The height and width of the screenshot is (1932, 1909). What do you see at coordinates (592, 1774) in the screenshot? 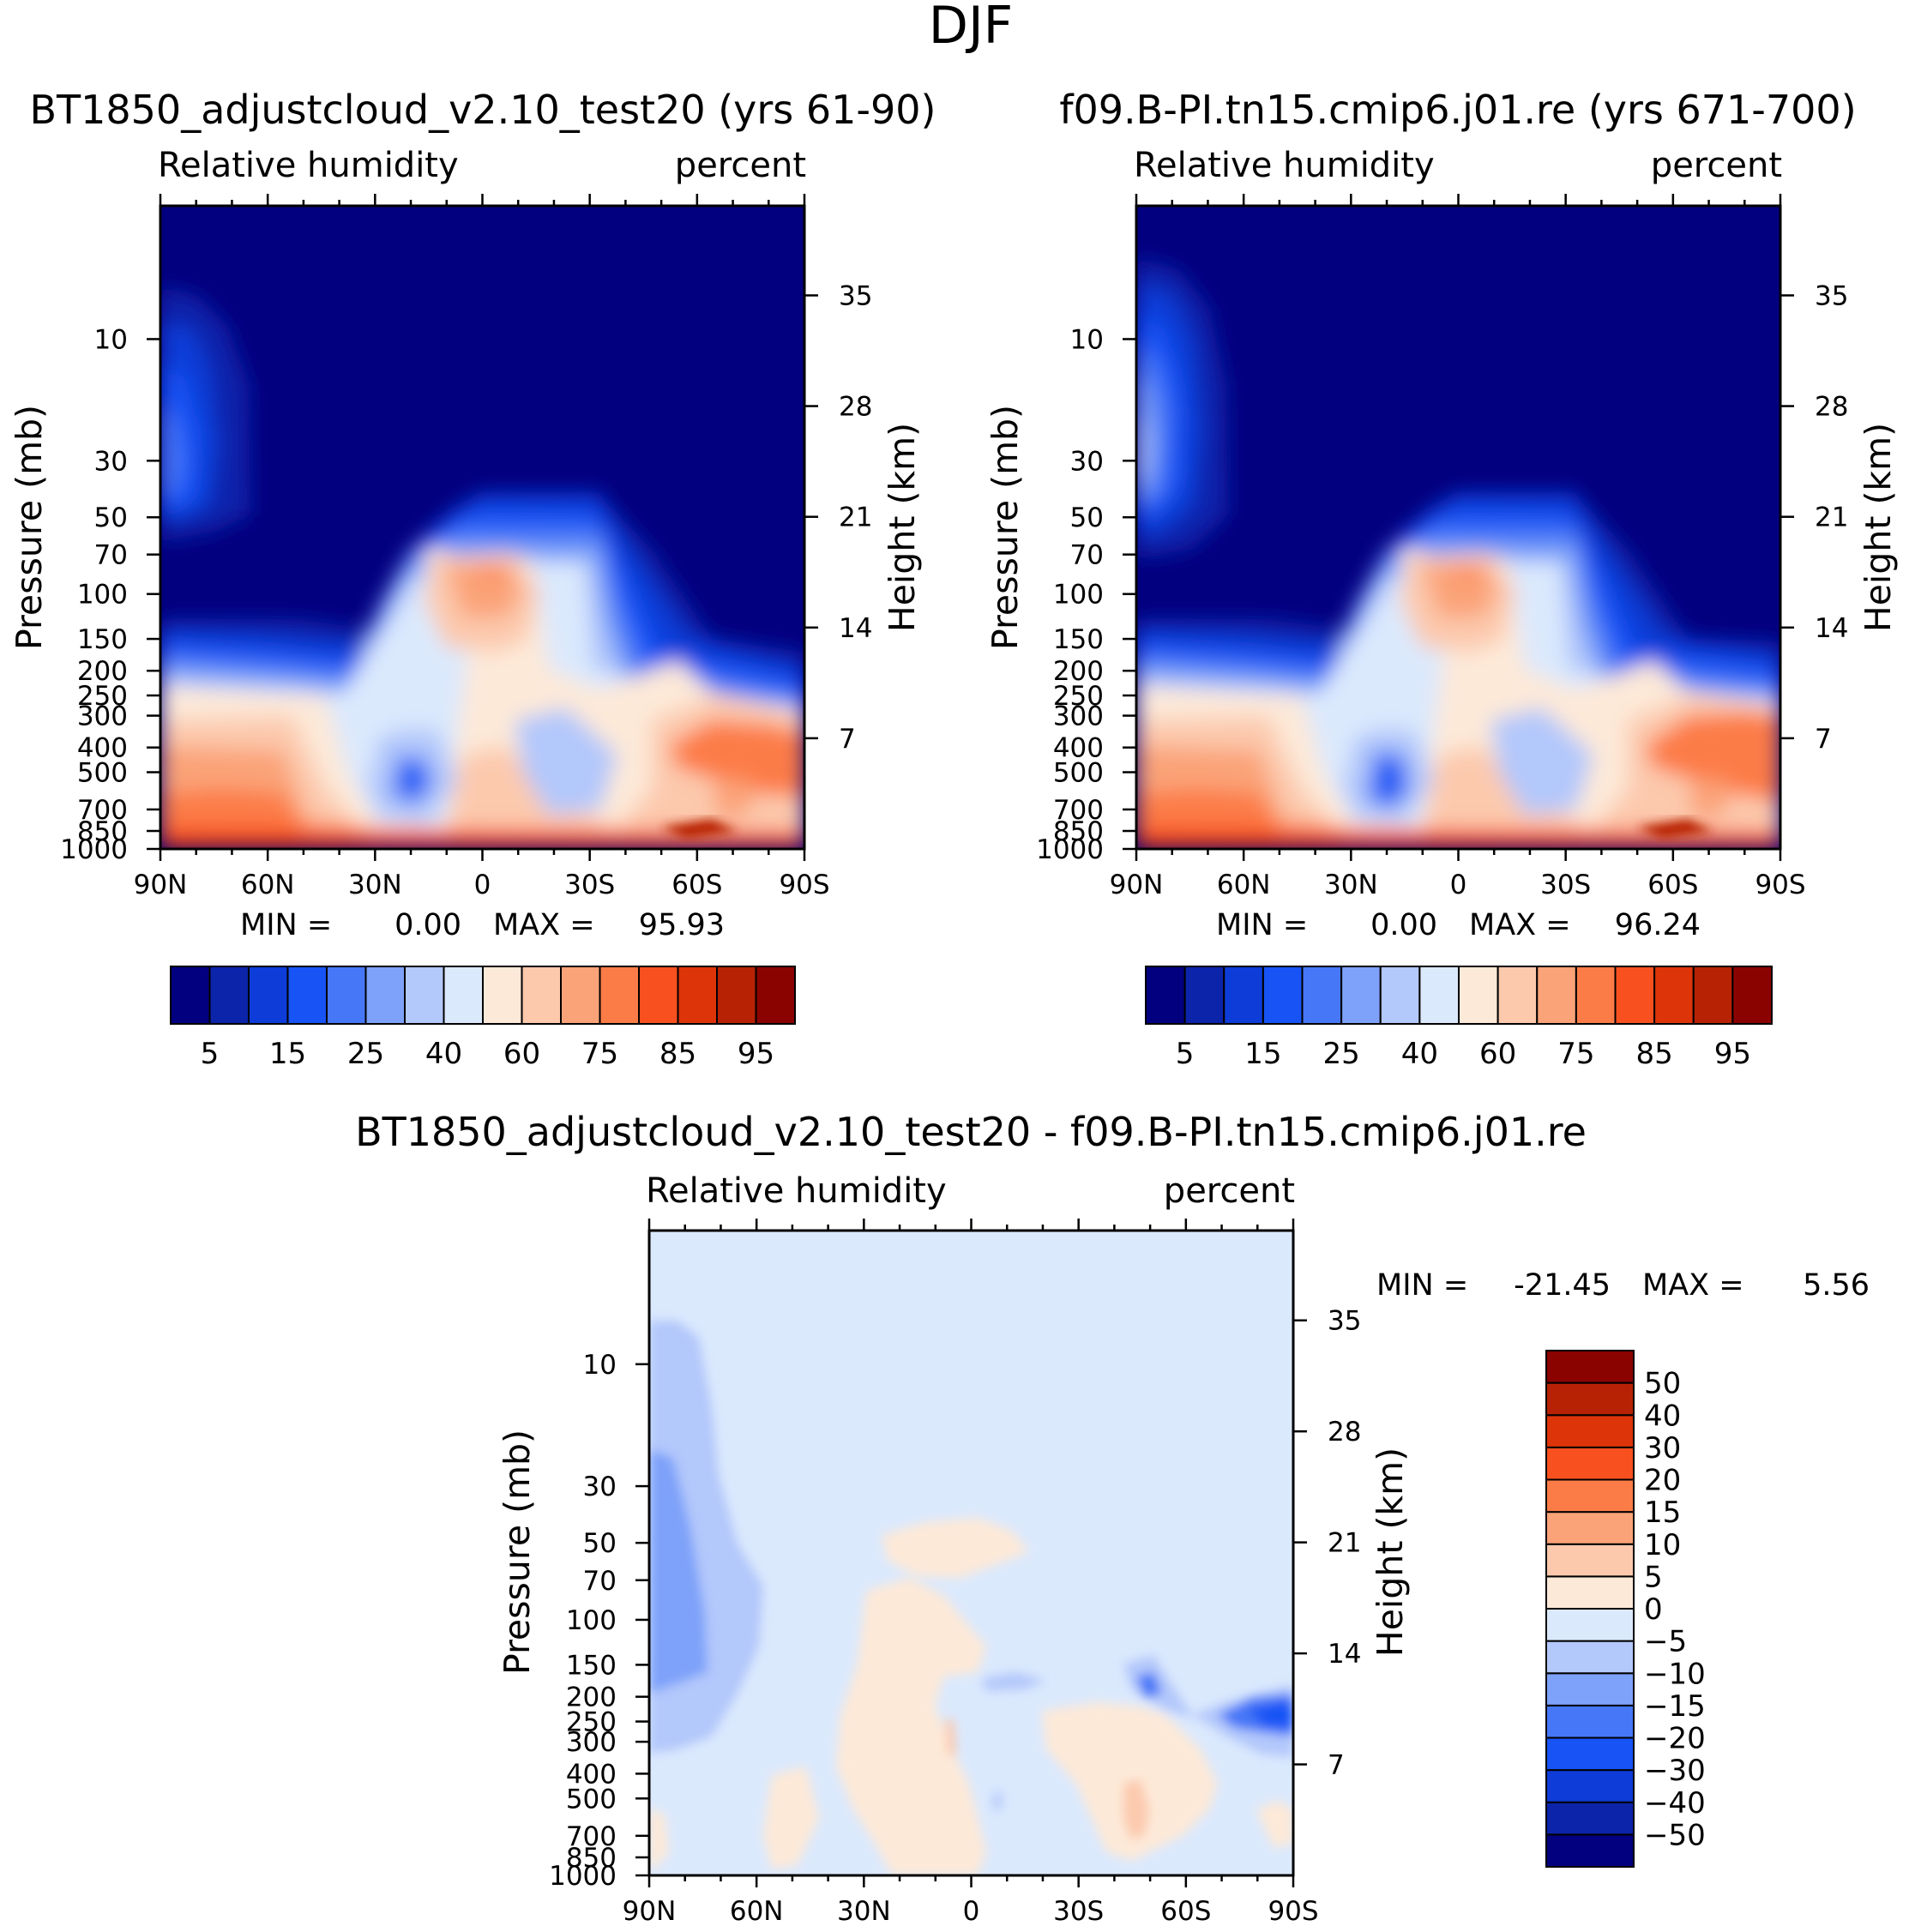
I see `pressure-tick-label: 400` at bounding box center [592, 1774].